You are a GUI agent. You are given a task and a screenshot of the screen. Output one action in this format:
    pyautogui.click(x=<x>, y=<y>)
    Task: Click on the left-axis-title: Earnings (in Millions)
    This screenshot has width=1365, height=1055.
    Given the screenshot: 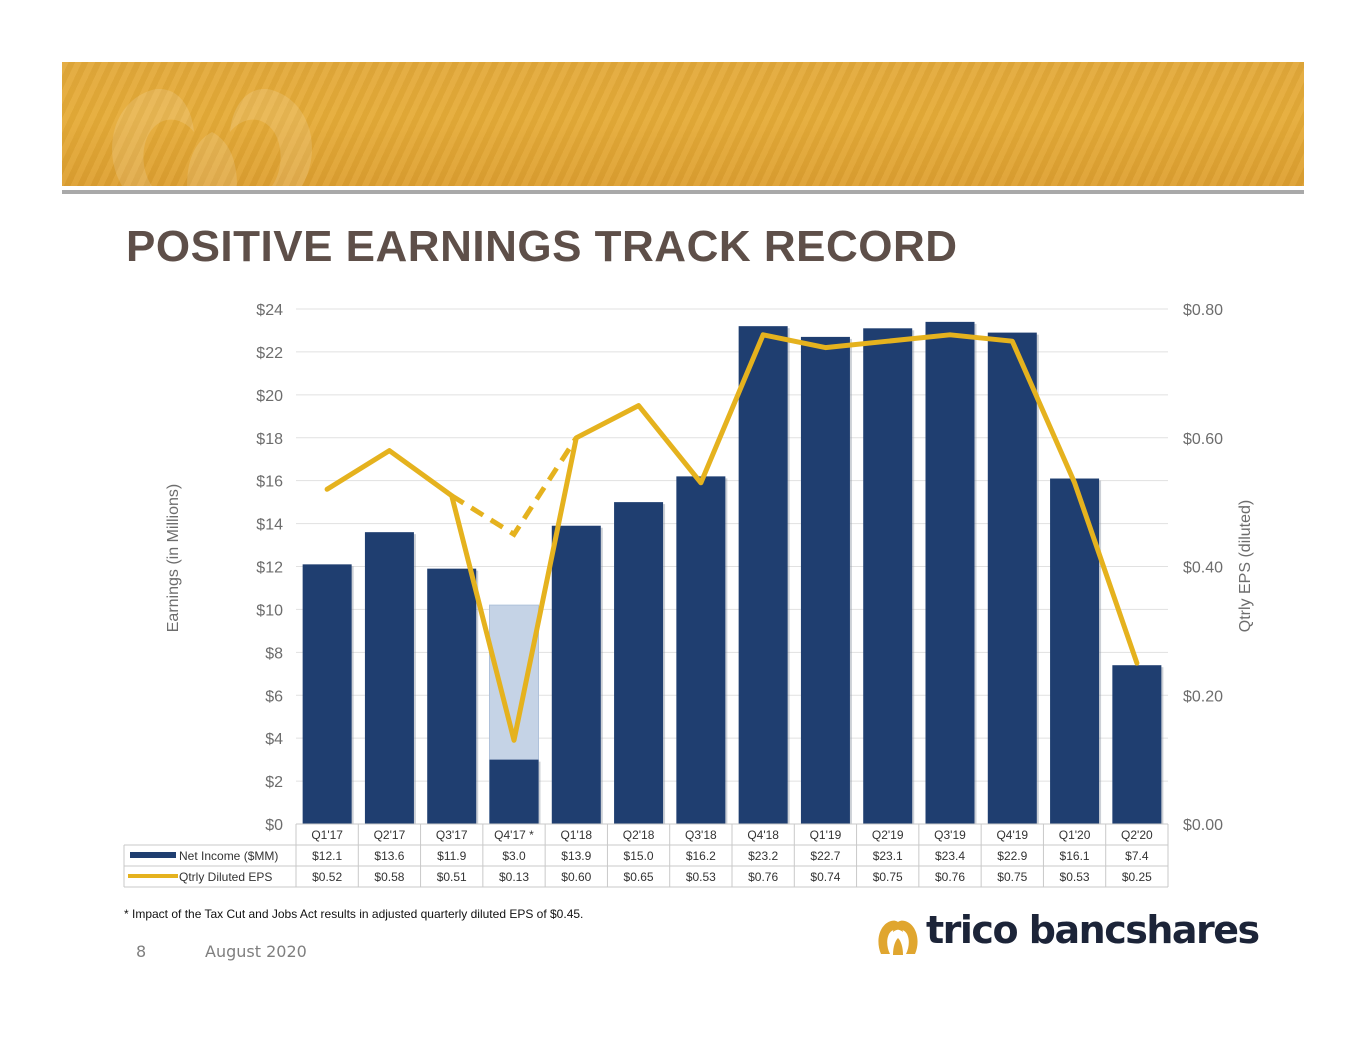 What is the action you would take?
    pyautogui.click(x=173, y=558)
    